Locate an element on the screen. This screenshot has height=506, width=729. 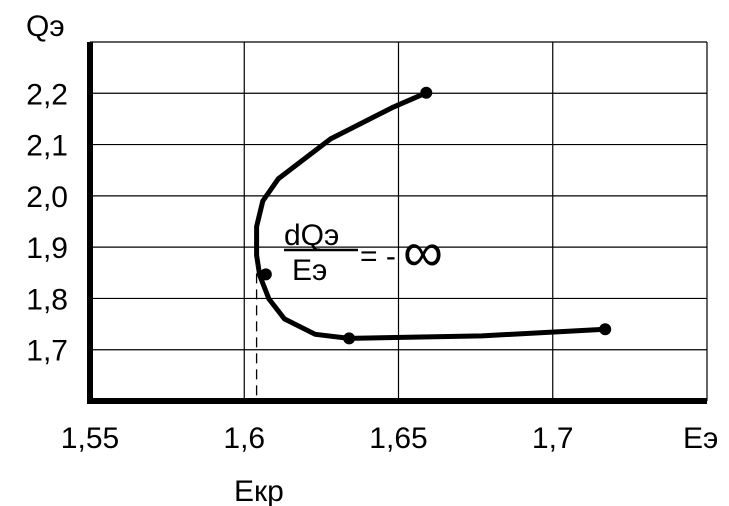
y-tick-label: 1,8 is located at coordinates (47, 299).